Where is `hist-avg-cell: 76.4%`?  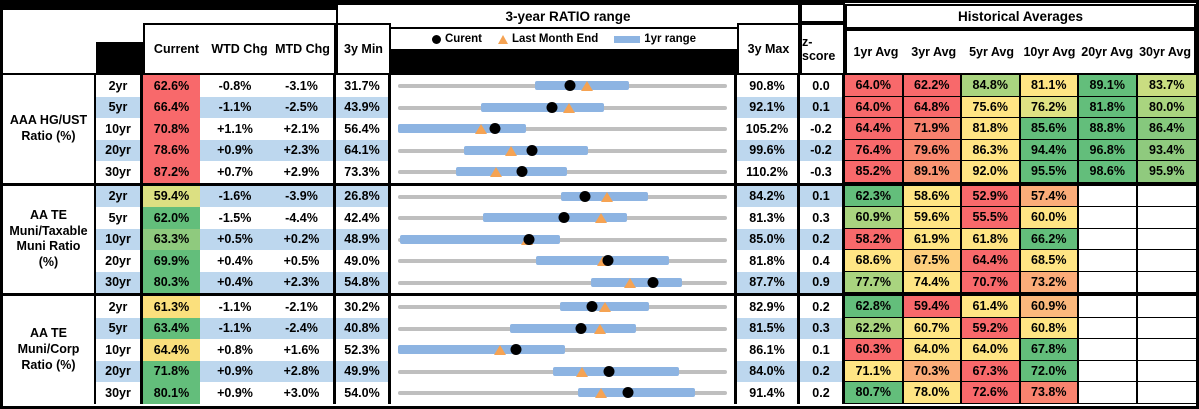 hist-avg-cell: 76.4% is located at coordinates (874, 150).